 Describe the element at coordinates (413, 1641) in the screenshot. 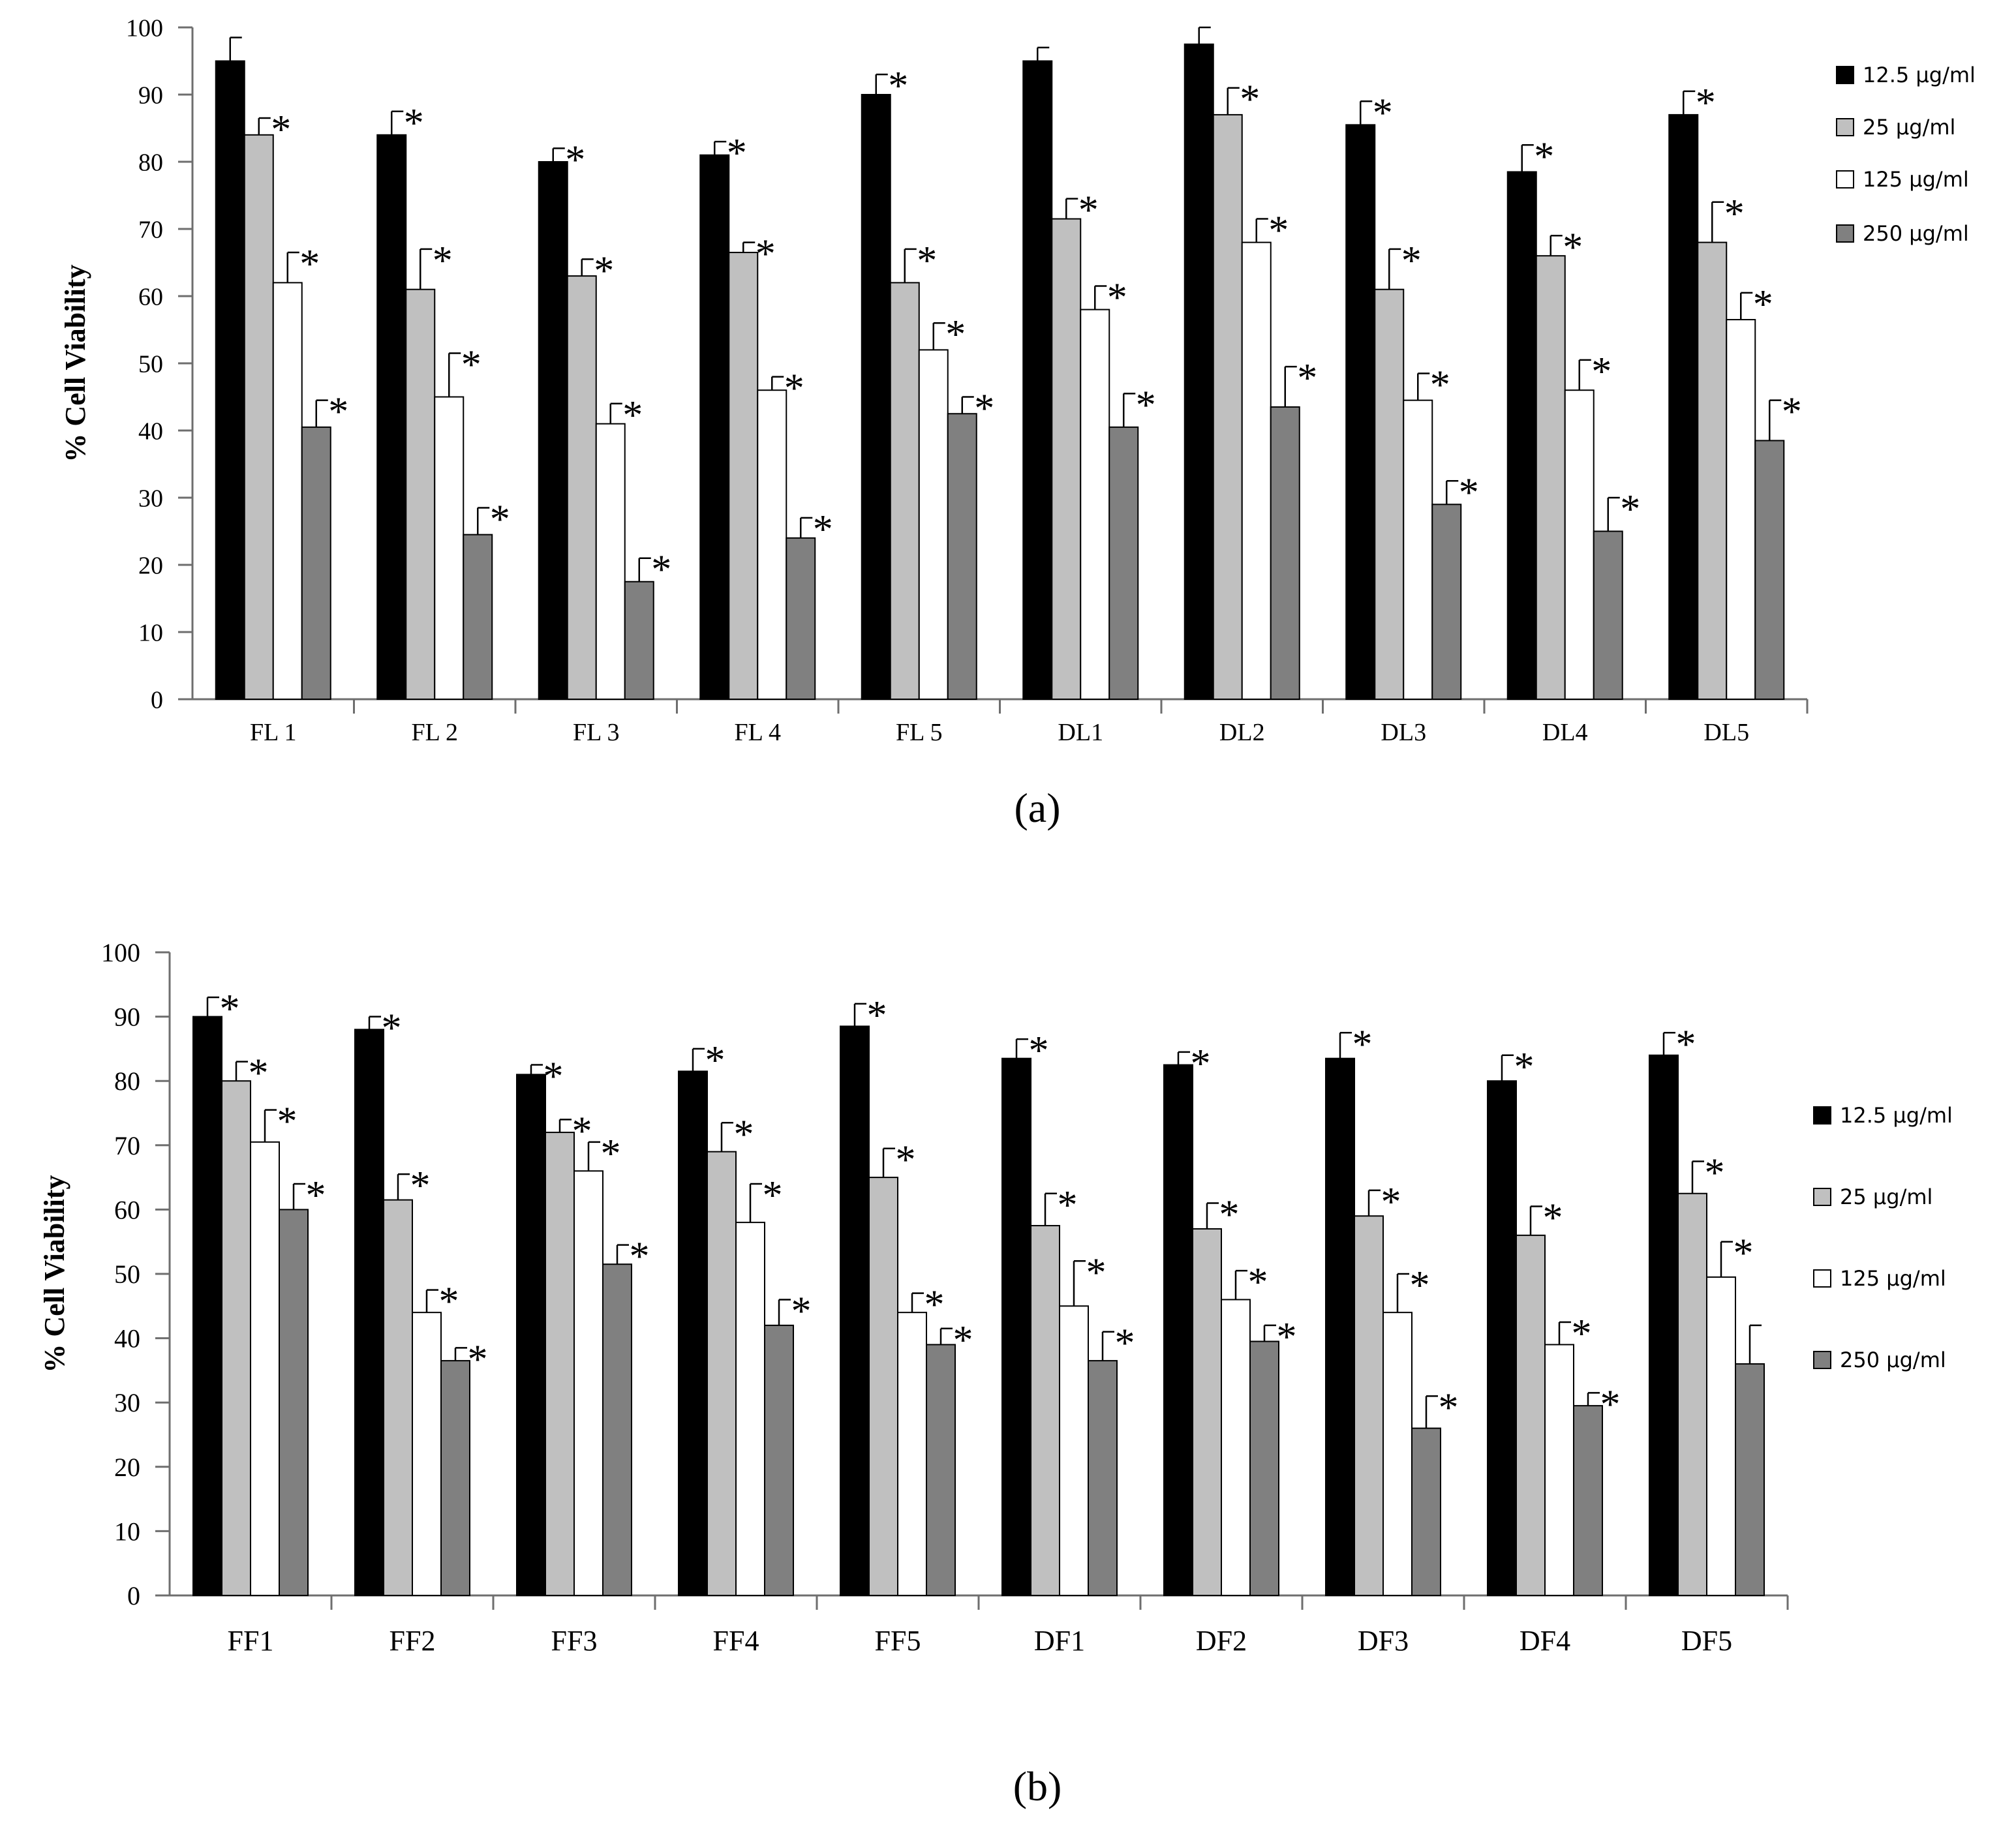

I see `x-category-label: FF2` at that location.